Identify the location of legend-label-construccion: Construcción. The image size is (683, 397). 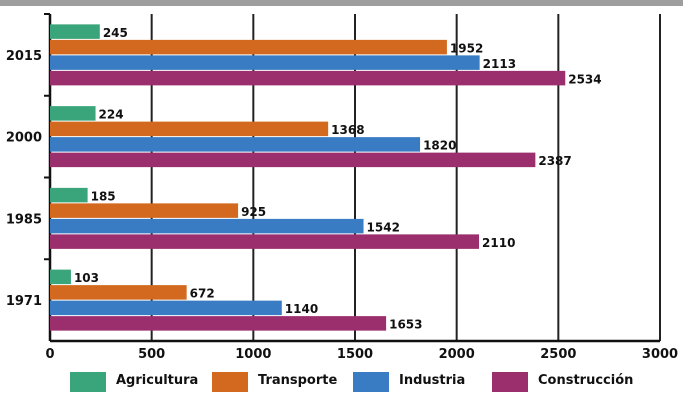
(586, 380).